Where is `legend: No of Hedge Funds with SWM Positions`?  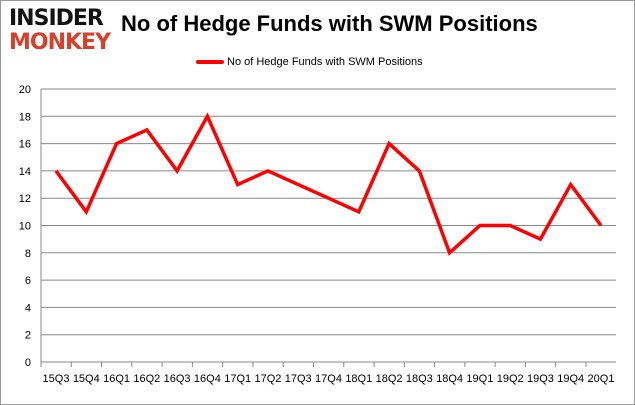 legend: No of Hedge Funds with SWM Positions is located at coordinates (309, 62).